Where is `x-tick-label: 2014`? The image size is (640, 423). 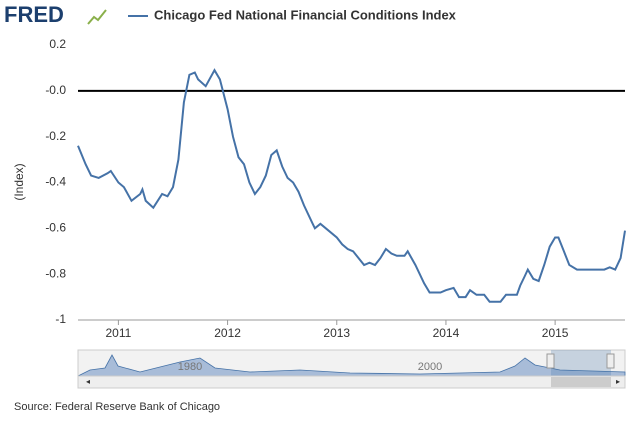 x-tick-label: 2014 is located at coordinates (446, 333).